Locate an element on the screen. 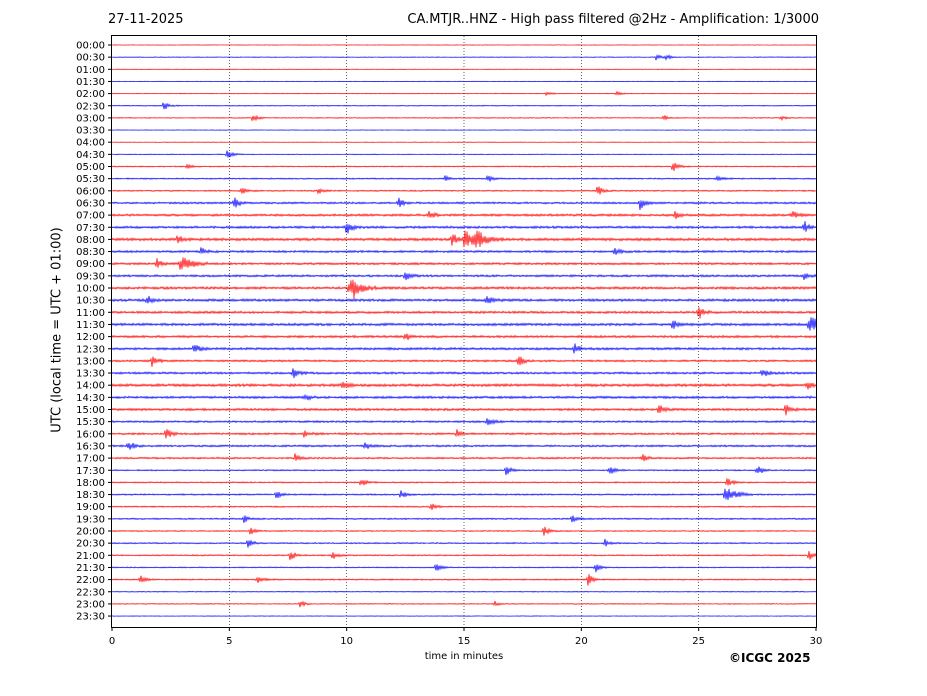 Image resolution: width=927 pixels, height=696 pixels. y-tick-label: 19:00 is located at coordinates (90, 507).